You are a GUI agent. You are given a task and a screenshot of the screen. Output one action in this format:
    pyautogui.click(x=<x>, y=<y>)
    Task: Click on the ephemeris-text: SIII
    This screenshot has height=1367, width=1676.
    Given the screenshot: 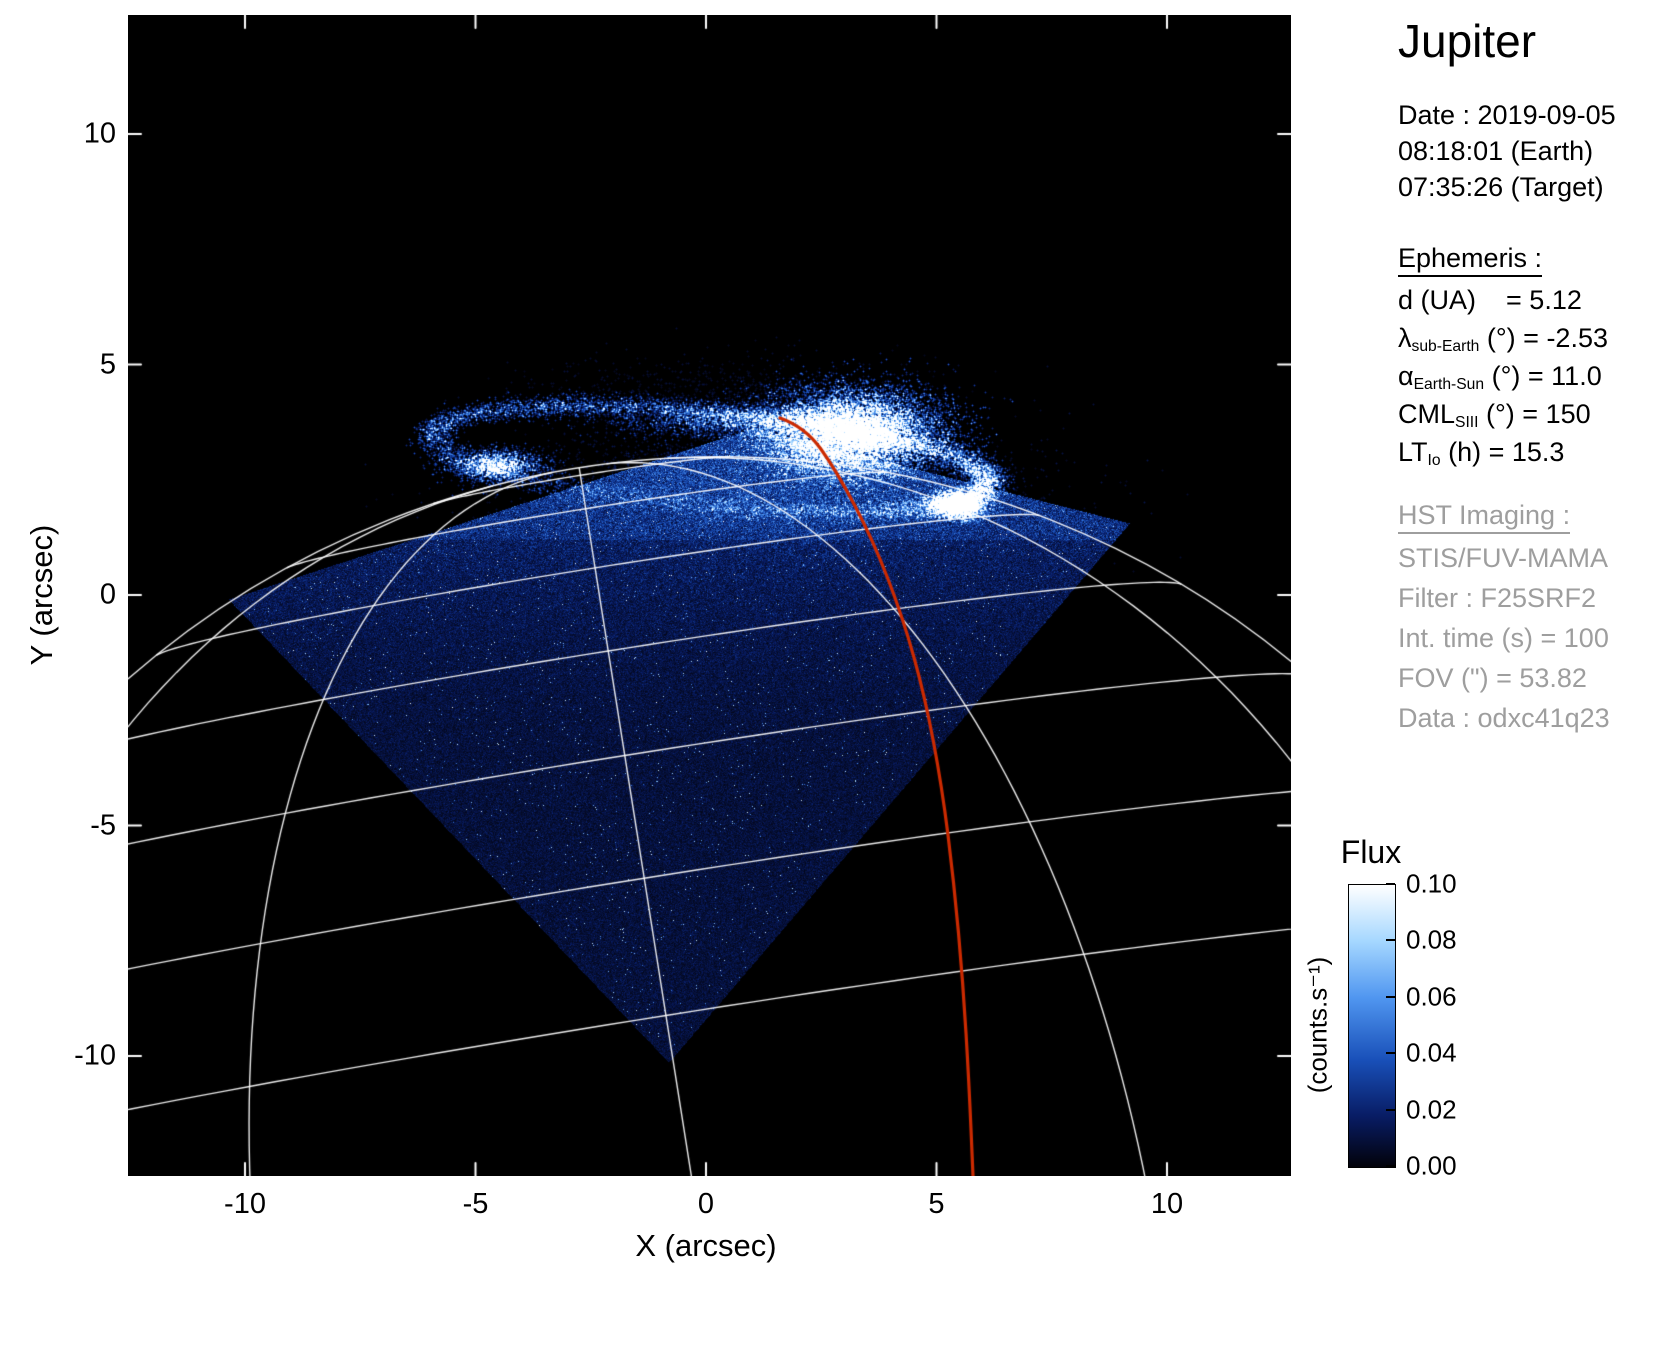 What is the action you would take?
    pyautogui.click(x=1467, y=422)
    